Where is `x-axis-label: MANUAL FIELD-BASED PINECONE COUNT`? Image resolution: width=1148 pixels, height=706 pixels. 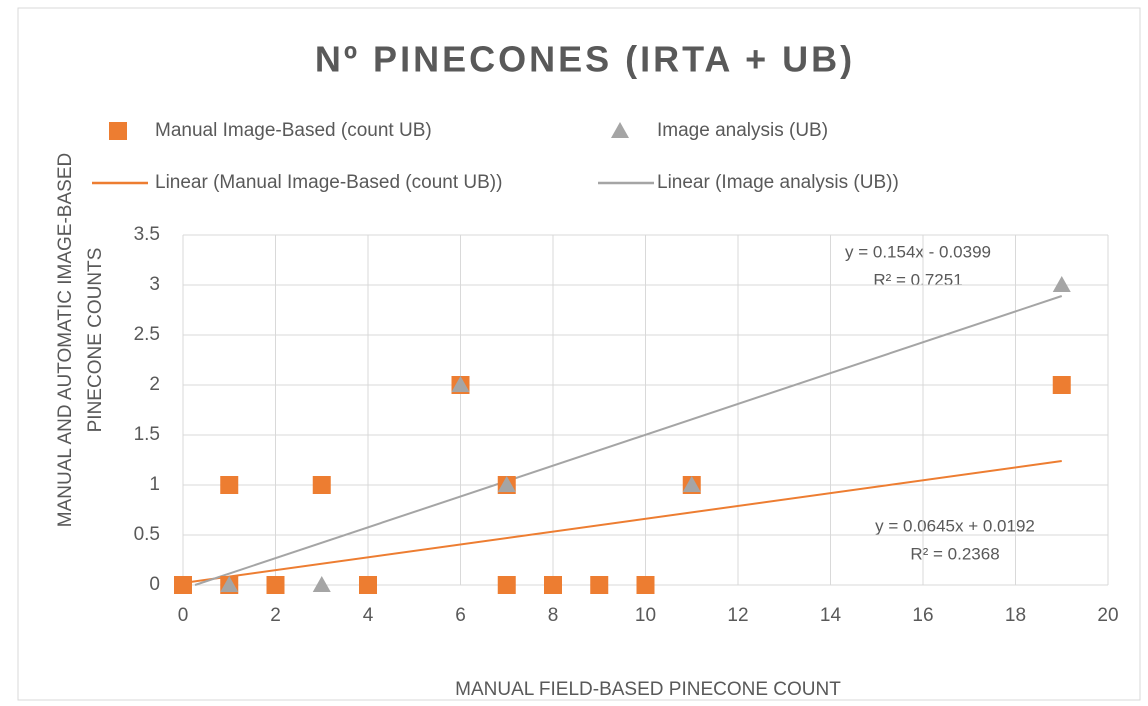 x-axis-label: MANUAL FIELD-BASED PINECONE COUNT is located at coordinates (648, 689).